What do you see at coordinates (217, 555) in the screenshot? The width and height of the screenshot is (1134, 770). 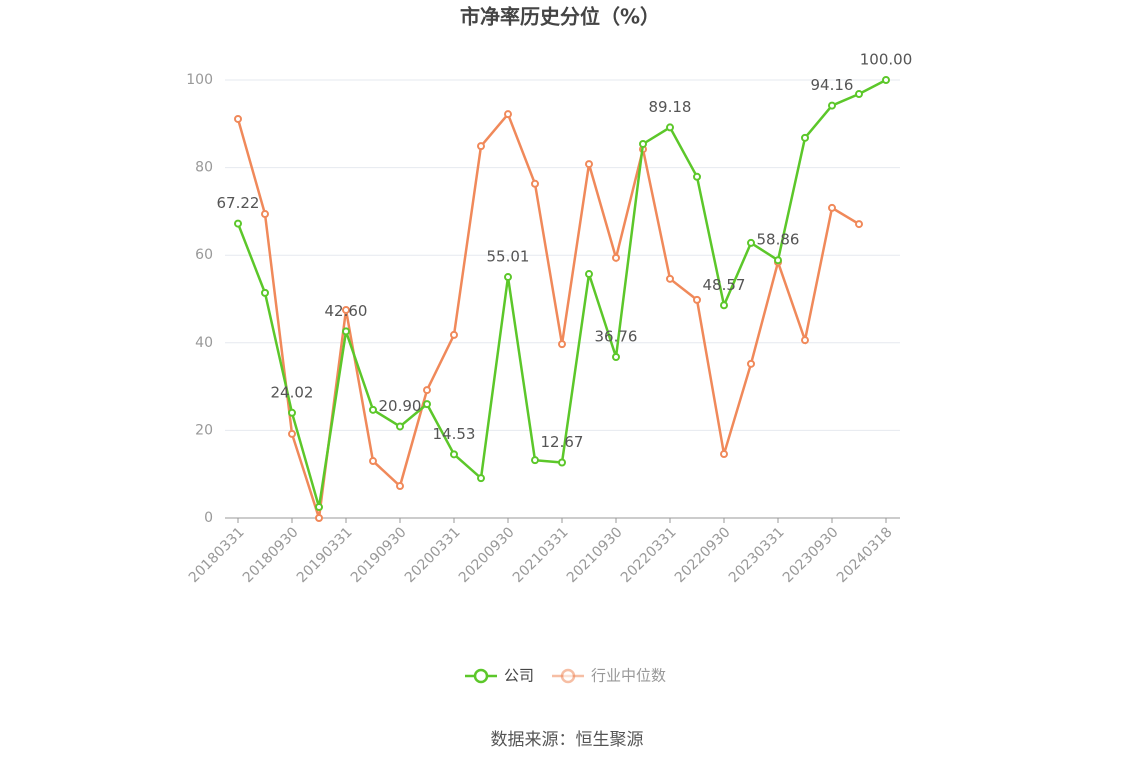 I see `x-tick-label: 20180331` at bounding box center [217, 555].